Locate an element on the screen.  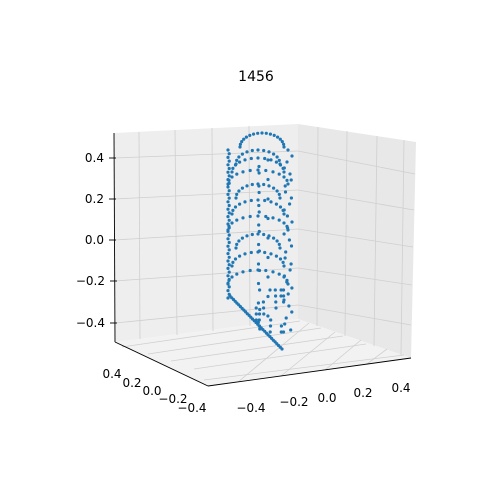
y-axis-ticks: 0.40.20.0−0.2−0.4 is located at coordinates (154, 391).